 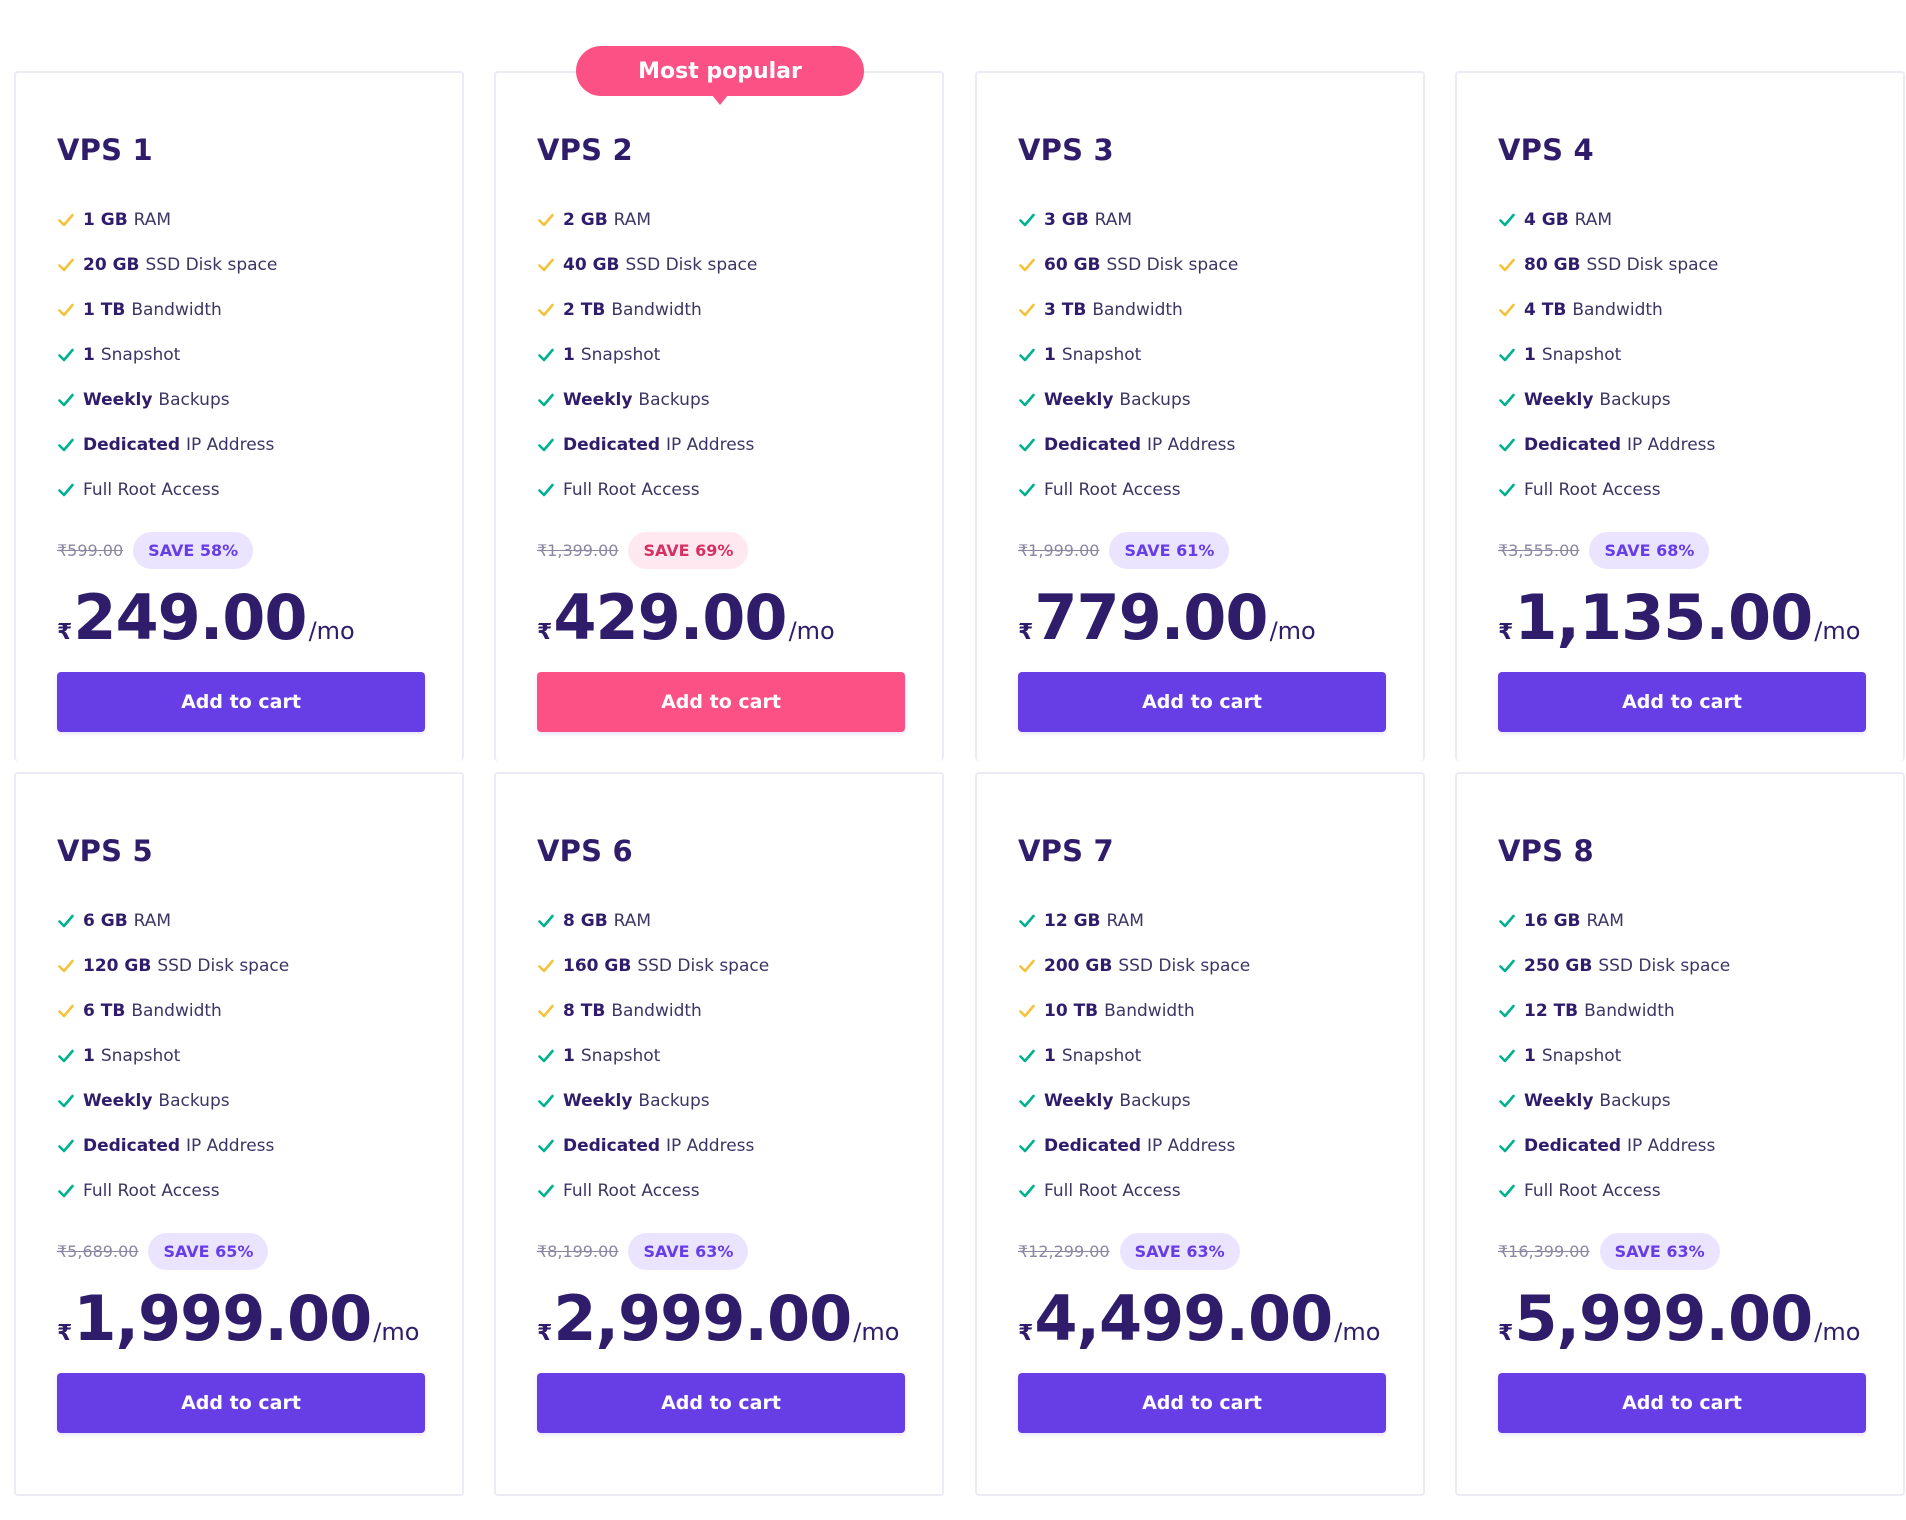 What do you see at coordinates (584, 309) in the screenshot?
I see `feature-value: 2 TB` at bounding box center [584, 309].